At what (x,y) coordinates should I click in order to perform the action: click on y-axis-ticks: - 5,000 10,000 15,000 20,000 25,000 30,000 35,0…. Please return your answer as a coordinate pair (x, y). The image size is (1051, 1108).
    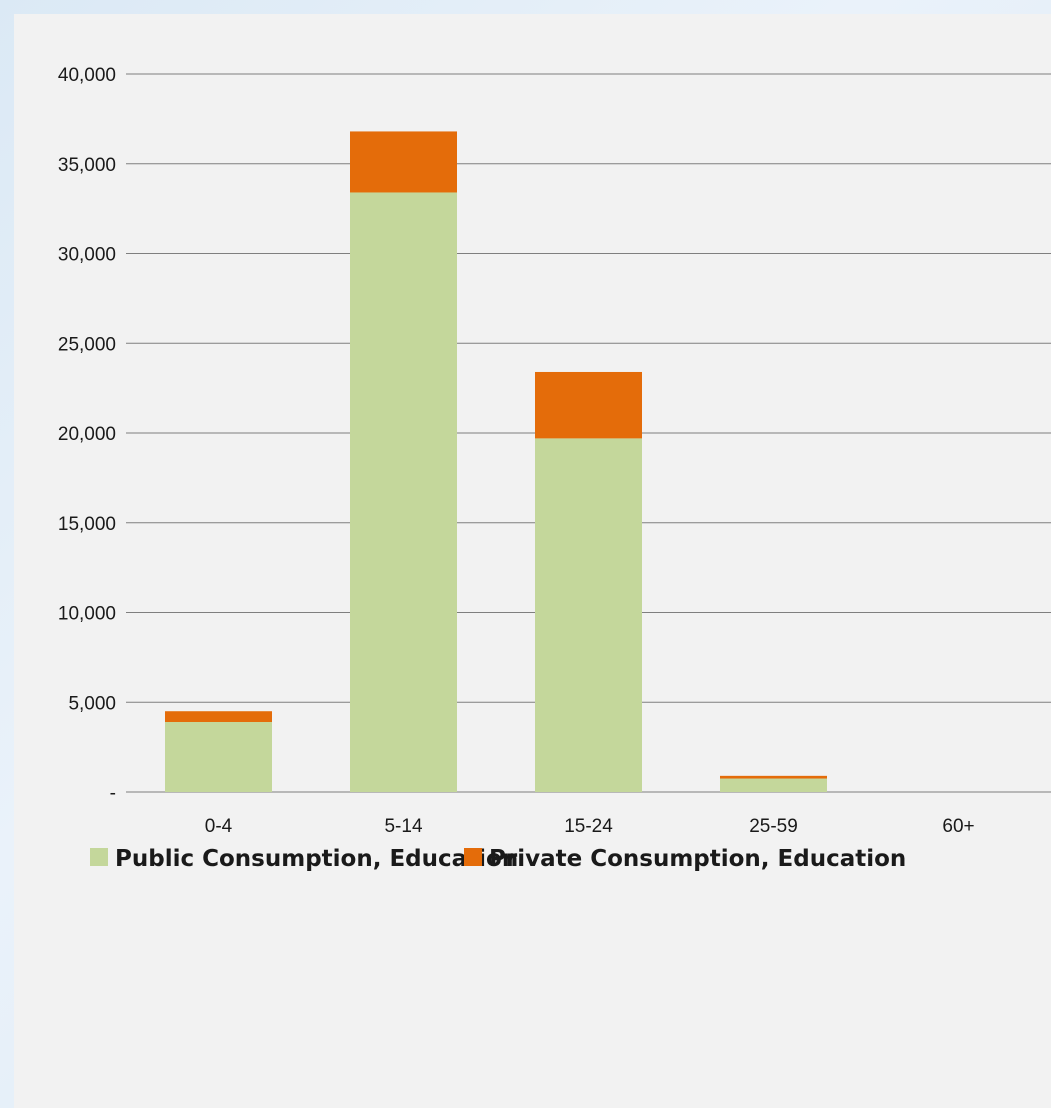
    Looking at the image, I should click on (87, 434).